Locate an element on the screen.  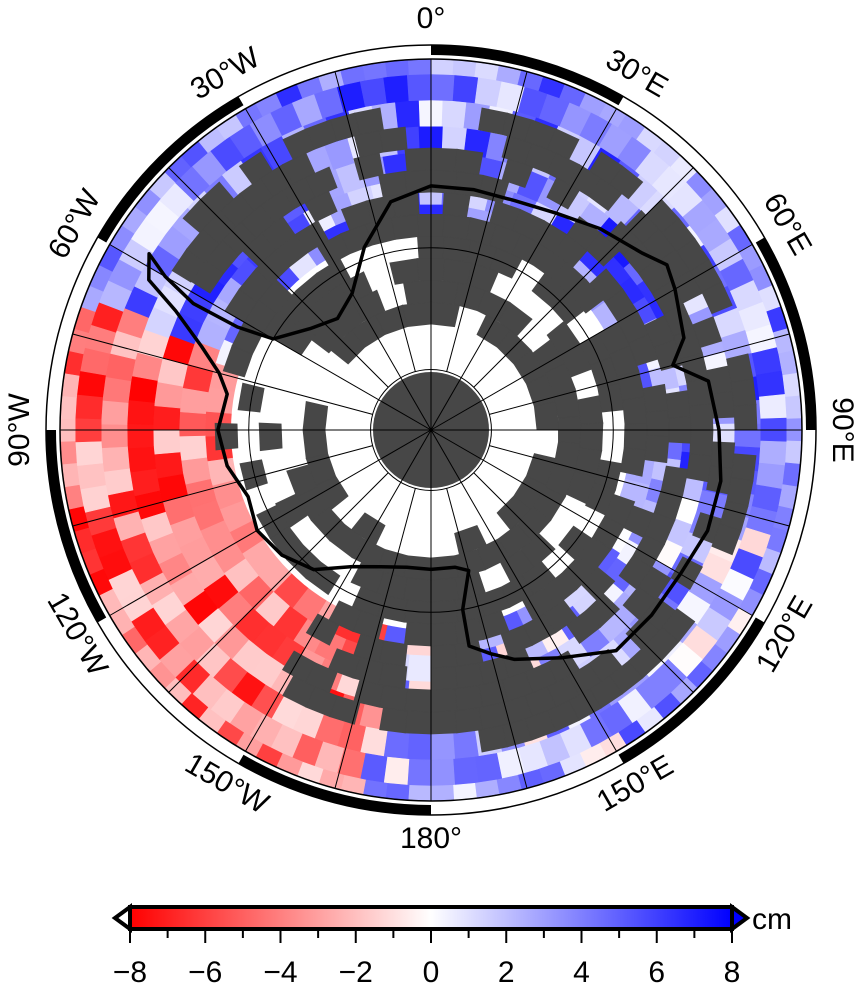
longitude-label: 0° is located at coordinates (431, 18).